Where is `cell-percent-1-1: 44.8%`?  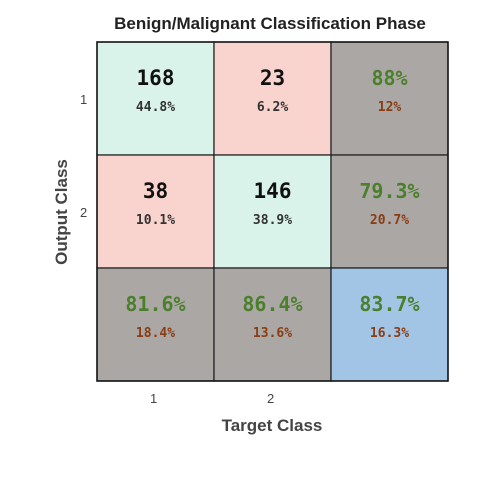
cell-percent-1-1: 44.8% is located at coordinates (155, 107).